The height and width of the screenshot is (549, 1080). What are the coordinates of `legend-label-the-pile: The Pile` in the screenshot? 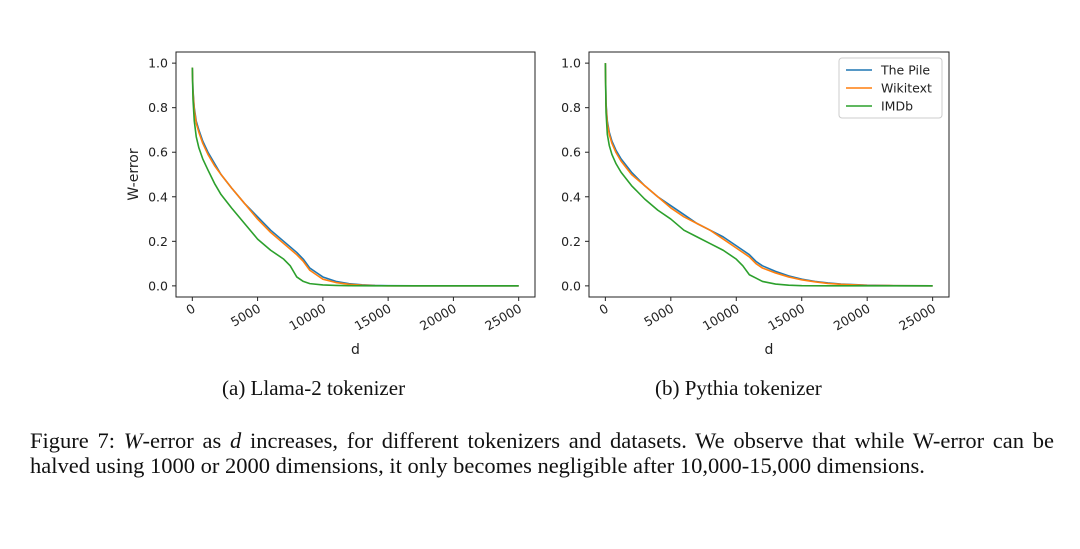 It's located at (905, 70).